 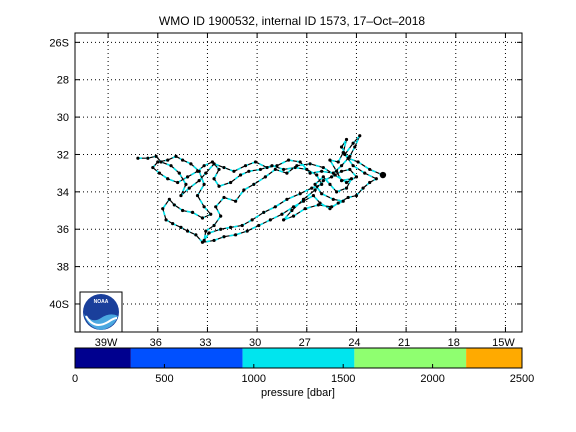 I want to click on lon-label-2: 33, so click(x=205, y=343).